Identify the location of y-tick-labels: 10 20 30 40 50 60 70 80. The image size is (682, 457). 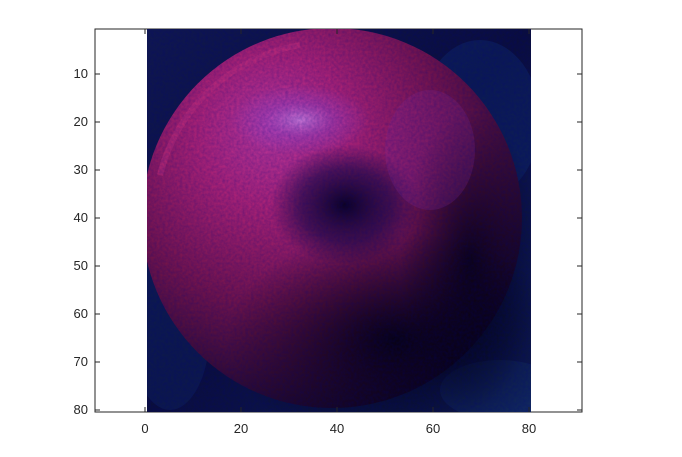
(81, 241).